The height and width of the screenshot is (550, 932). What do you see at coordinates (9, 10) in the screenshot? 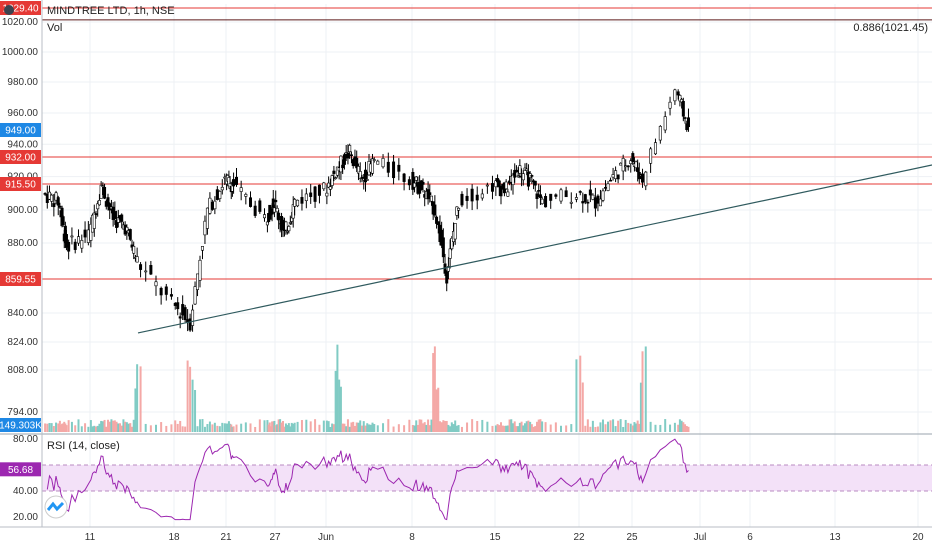
I see `chart-menu-icon` at bounding box center [9, 10].